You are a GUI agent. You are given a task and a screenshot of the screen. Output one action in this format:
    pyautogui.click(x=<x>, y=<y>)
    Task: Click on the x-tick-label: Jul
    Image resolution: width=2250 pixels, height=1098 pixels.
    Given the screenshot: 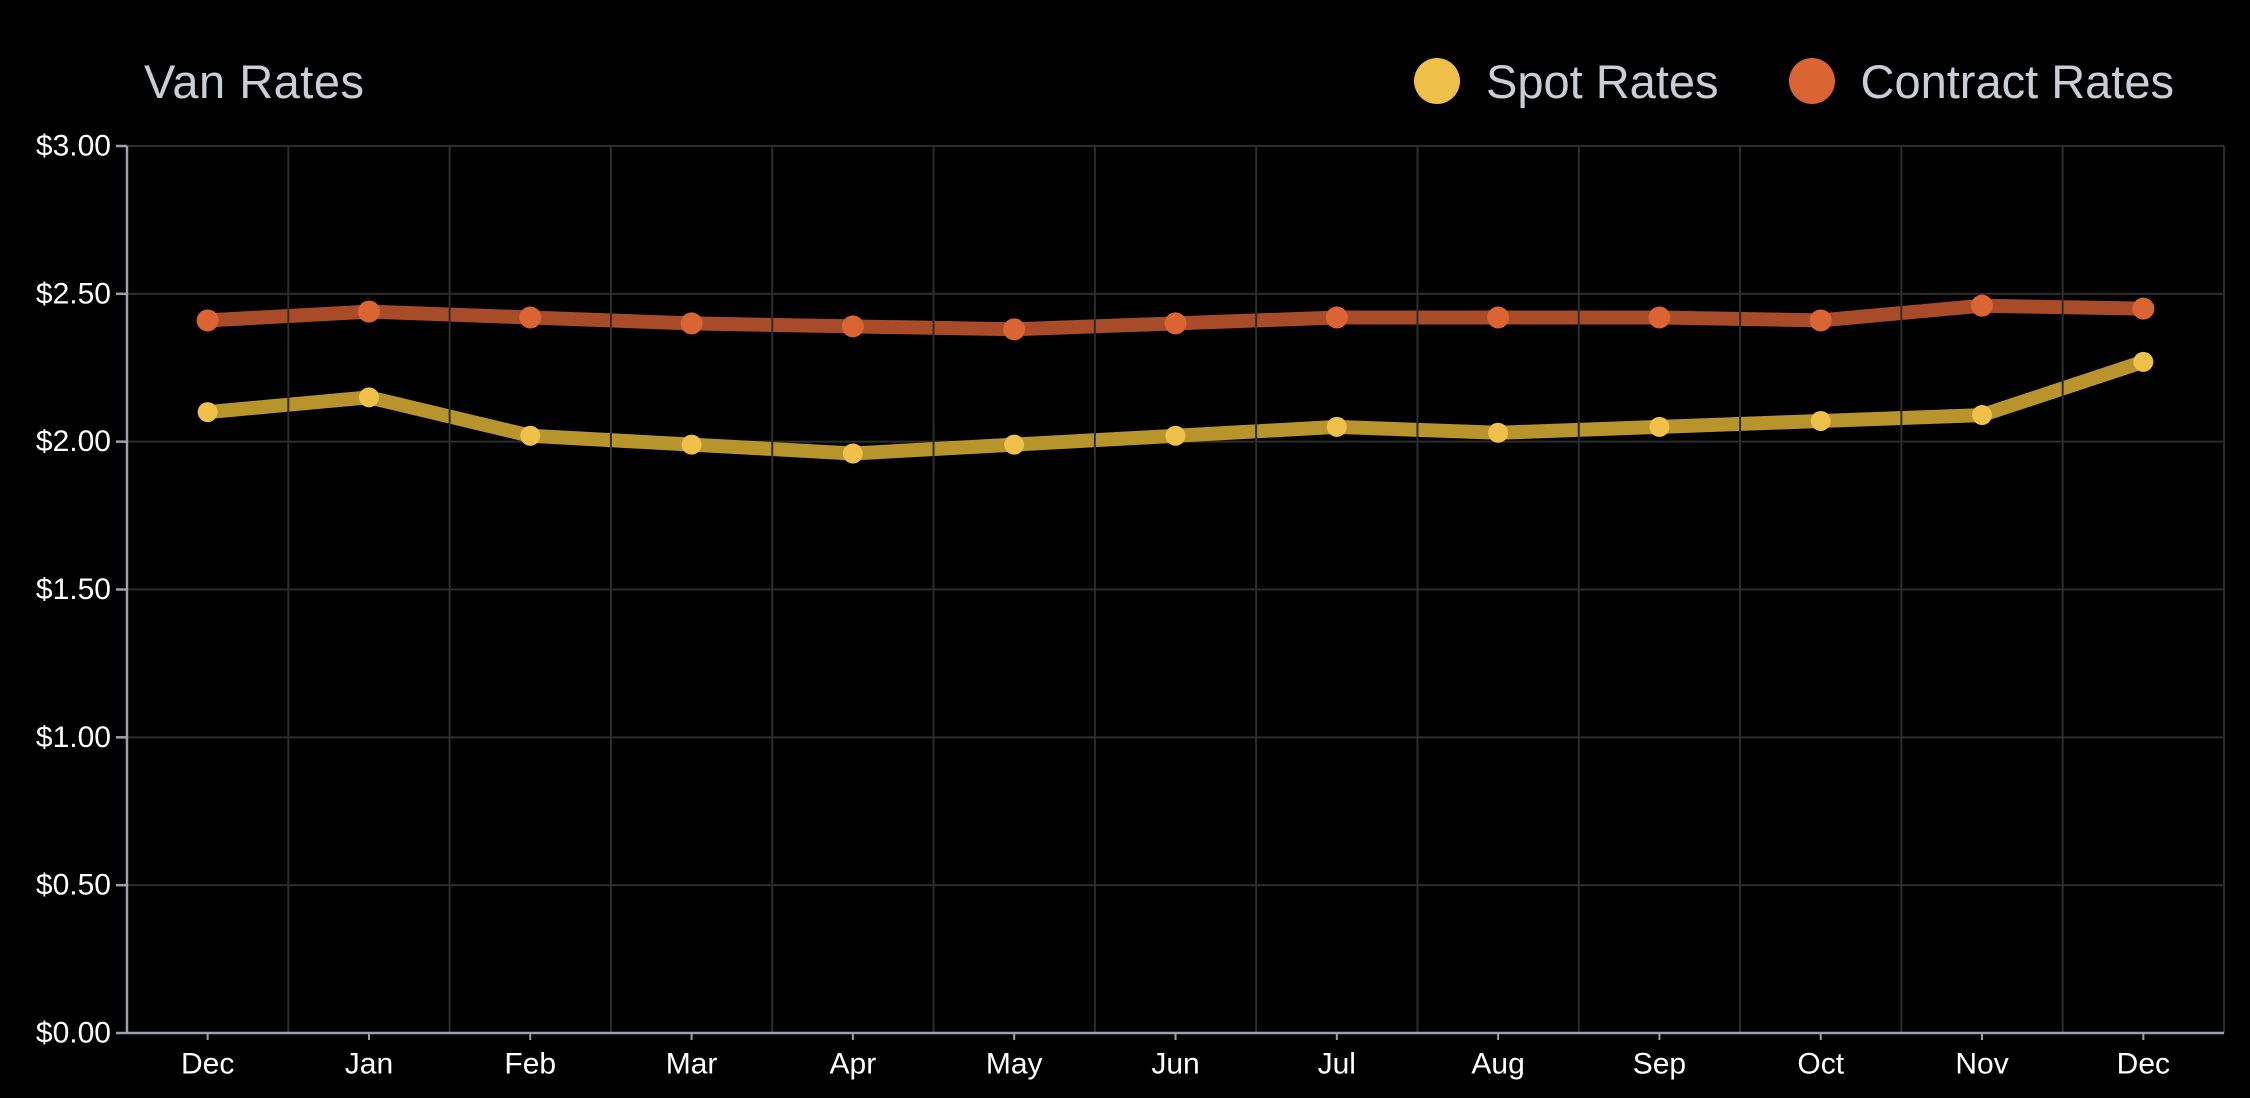 What is the action you would take?
    pyautogui.click(x=1337, y=1064)
    